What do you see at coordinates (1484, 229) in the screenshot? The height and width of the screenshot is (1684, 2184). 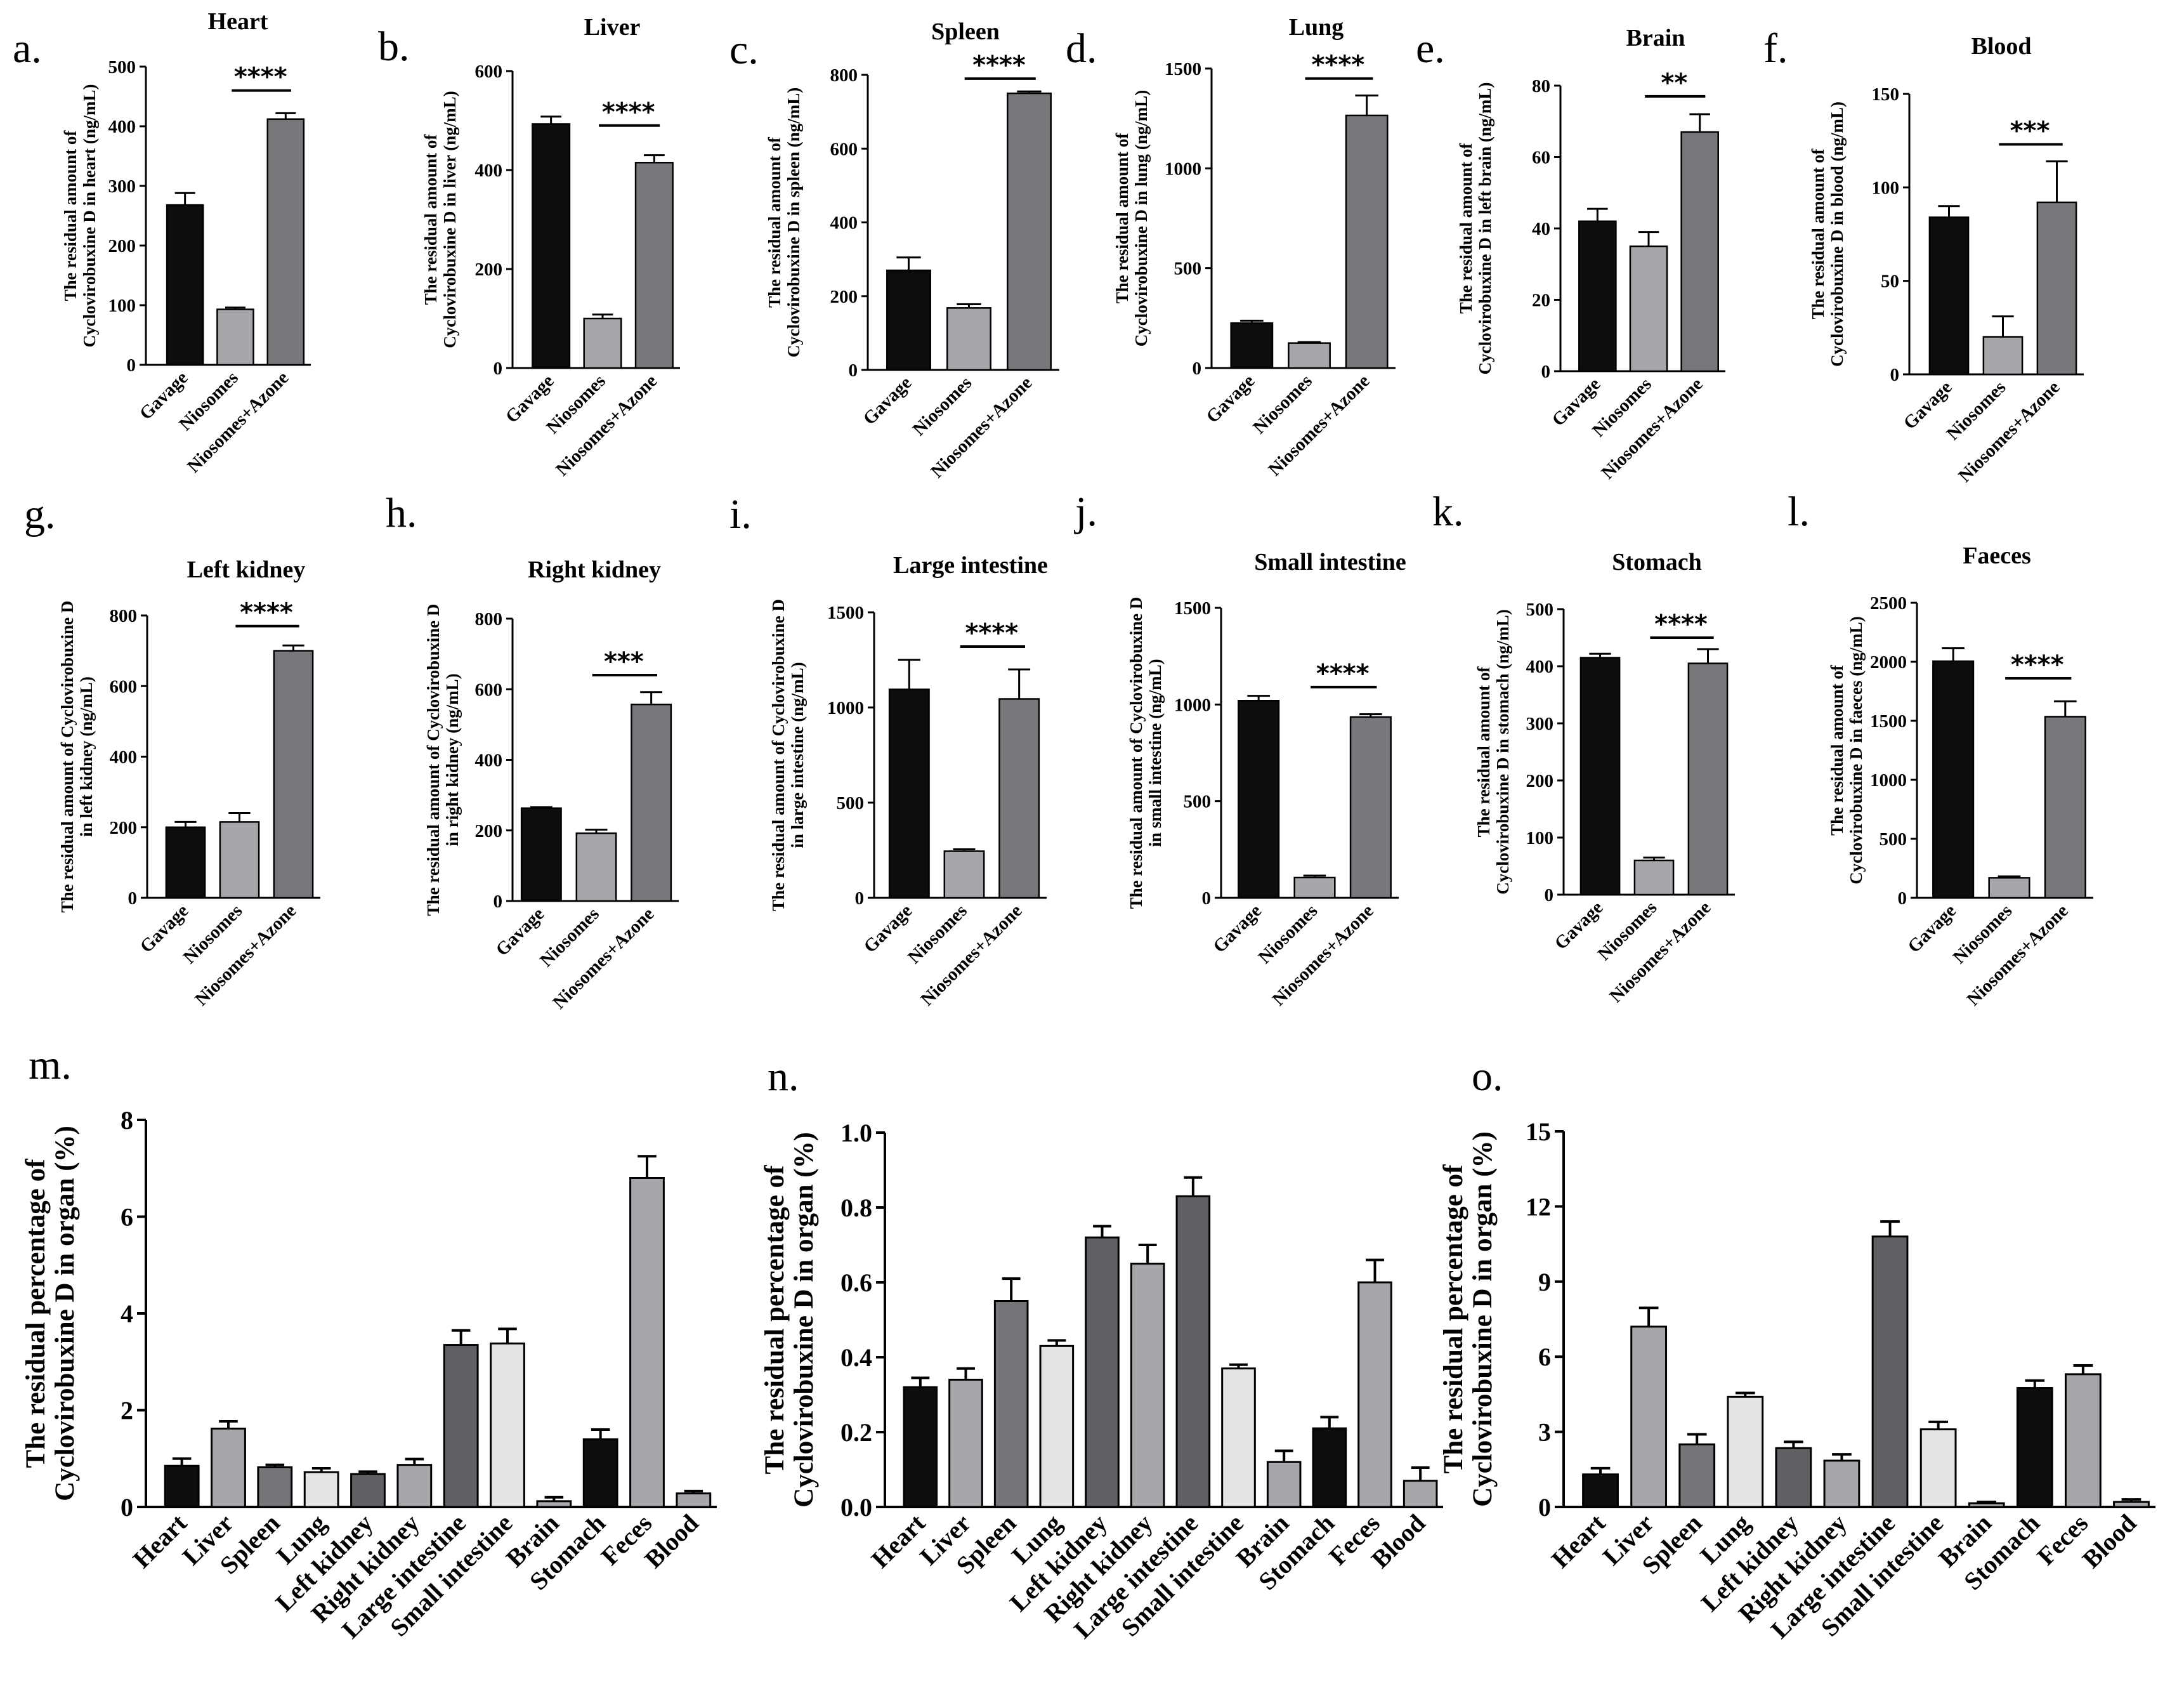 I see `y-axis-label-line: Cyclovirobuxine D in left brain (ng/mL)` at bounding box center [1484, 229].